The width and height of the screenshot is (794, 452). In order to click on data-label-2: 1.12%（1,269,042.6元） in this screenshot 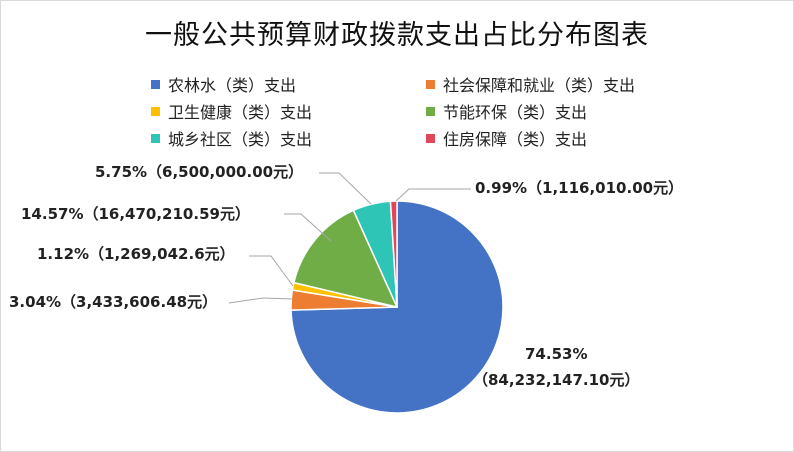, I will do `click(136, 254)`.